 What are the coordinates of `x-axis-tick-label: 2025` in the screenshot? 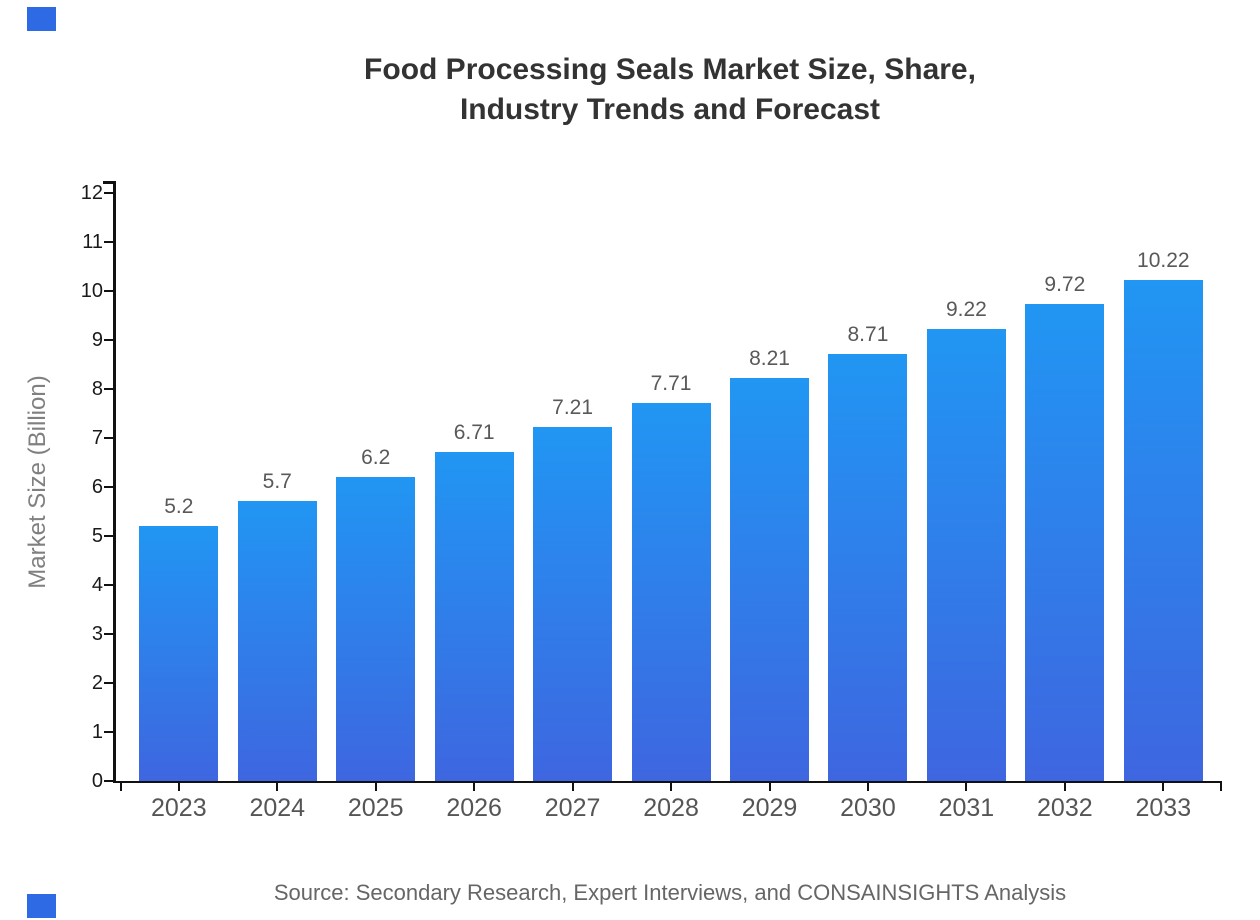 It's located at (375, 808).